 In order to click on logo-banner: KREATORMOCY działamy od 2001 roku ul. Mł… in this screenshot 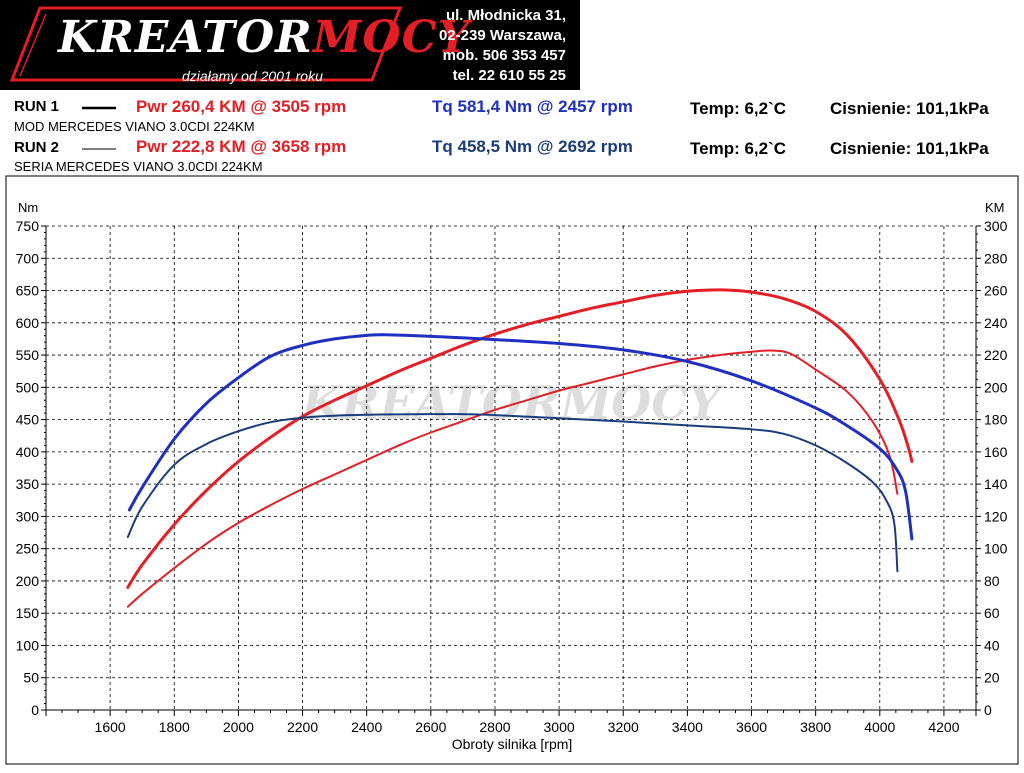, I will do `click(290, 45)`.